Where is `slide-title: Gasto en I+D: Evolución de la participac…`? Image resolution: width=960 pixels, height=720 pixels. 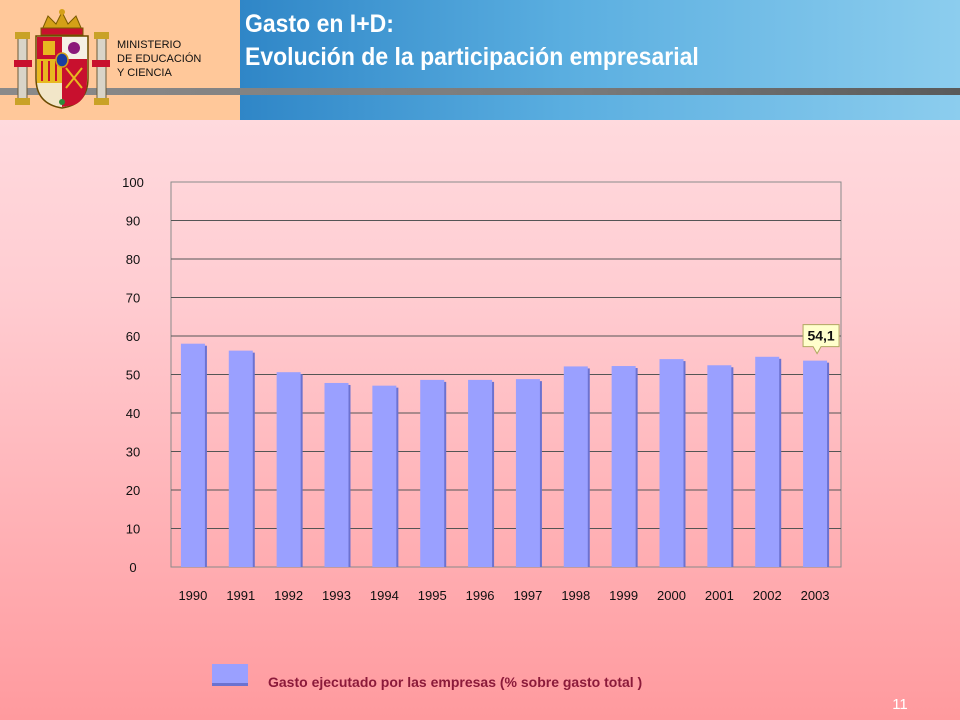
slide-title: Gasto en I+D: Evolución de la participac… is located at coordinates (567, 41).